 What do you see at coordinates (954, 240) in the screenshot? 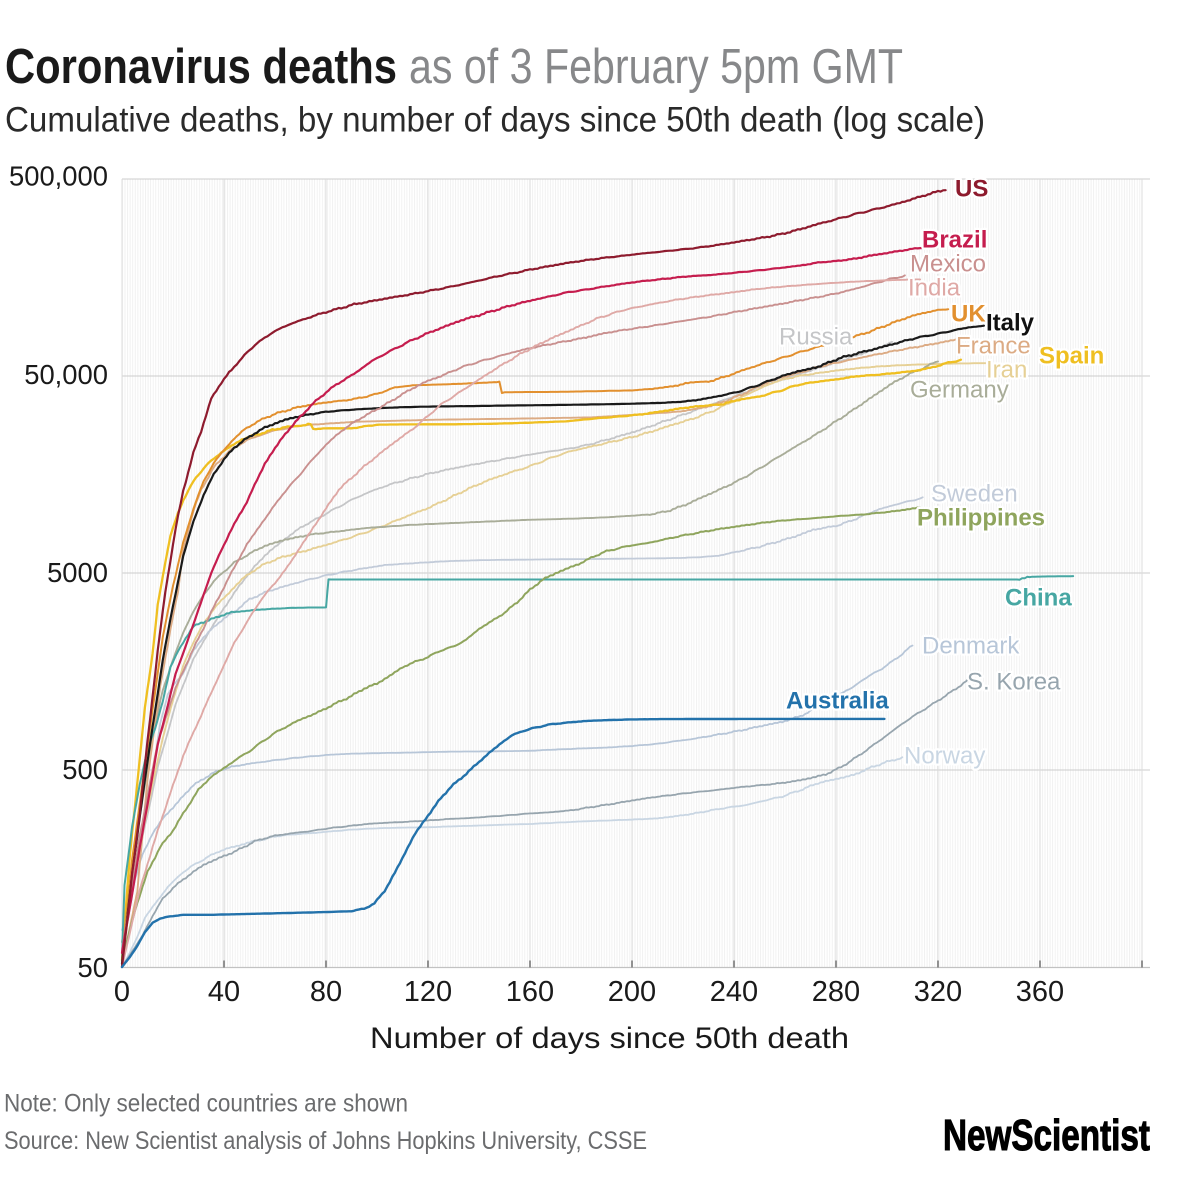
I see `svg-text: Brazil` at bounding box center [954, 240].